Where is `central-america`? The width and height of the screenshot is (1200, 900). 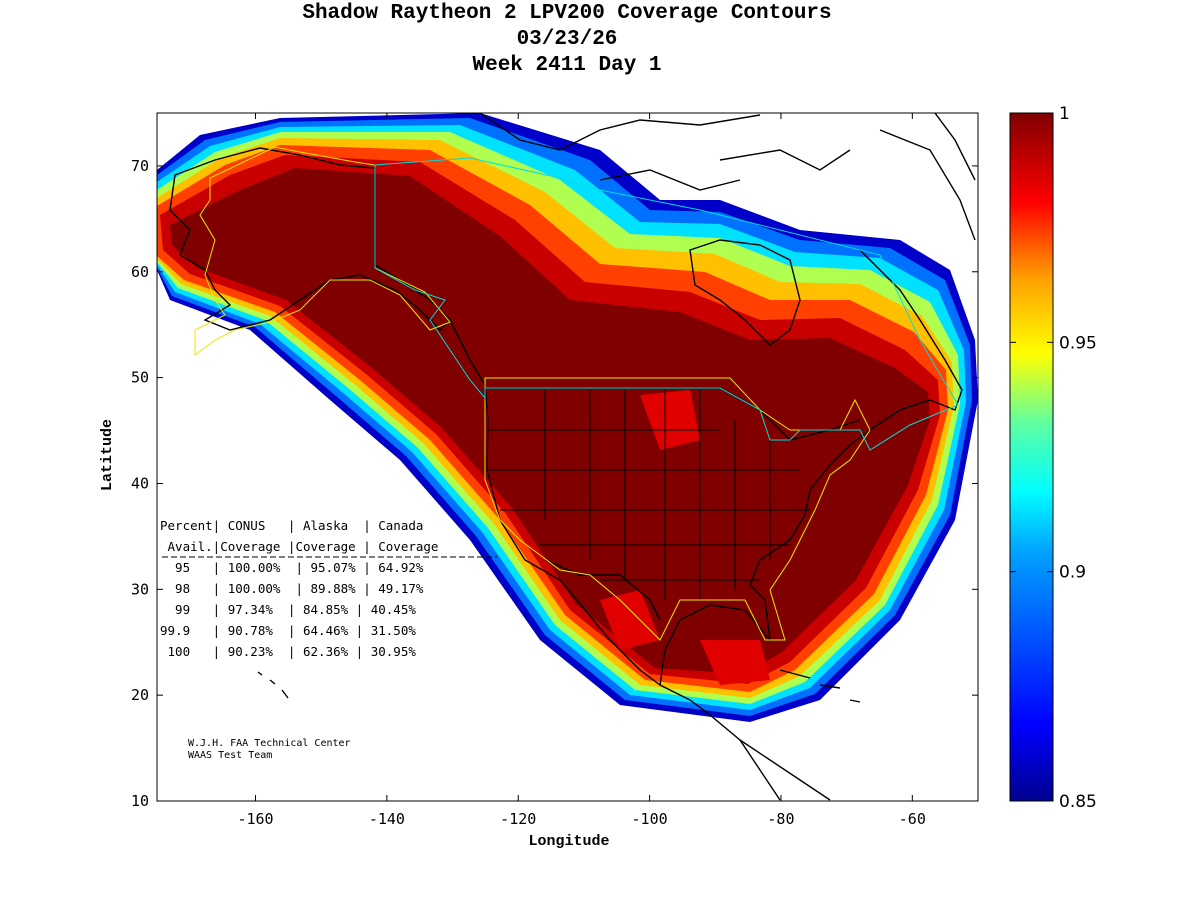 central-america is located at coordinates (785, 770).